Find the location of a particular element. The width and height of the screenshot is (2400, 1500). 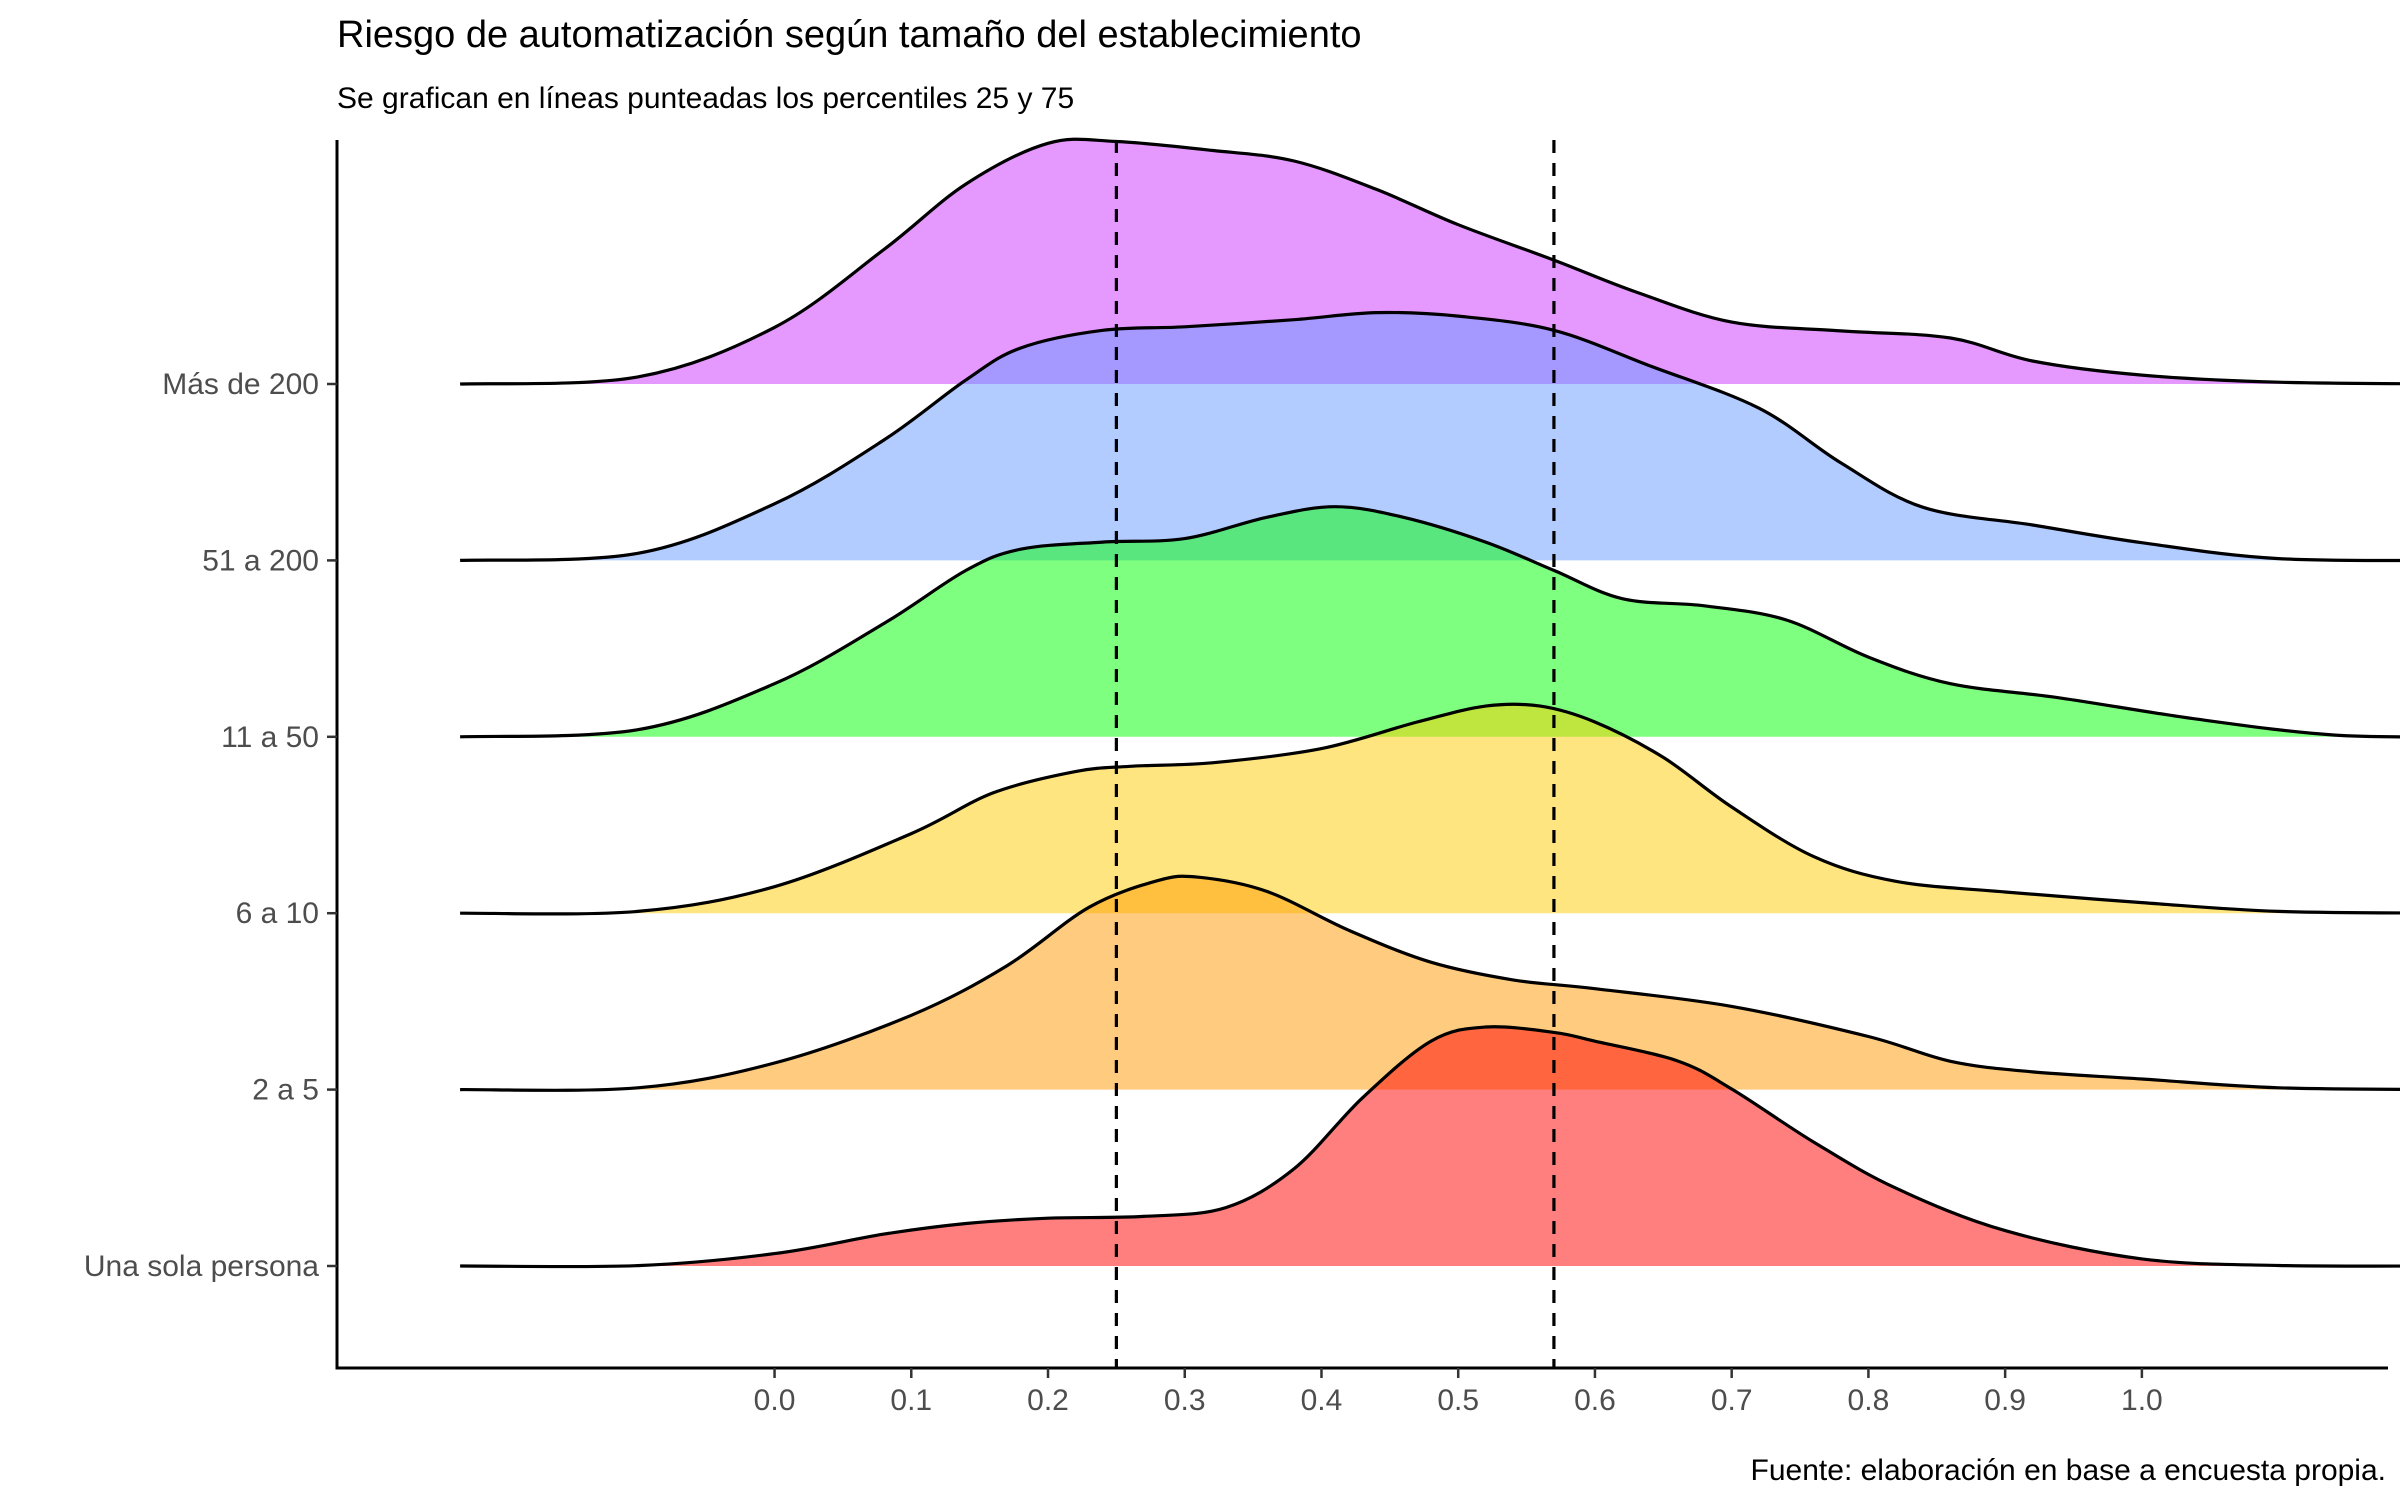

ridge-una-sola-persona is located at coordinates (1430, 1147).